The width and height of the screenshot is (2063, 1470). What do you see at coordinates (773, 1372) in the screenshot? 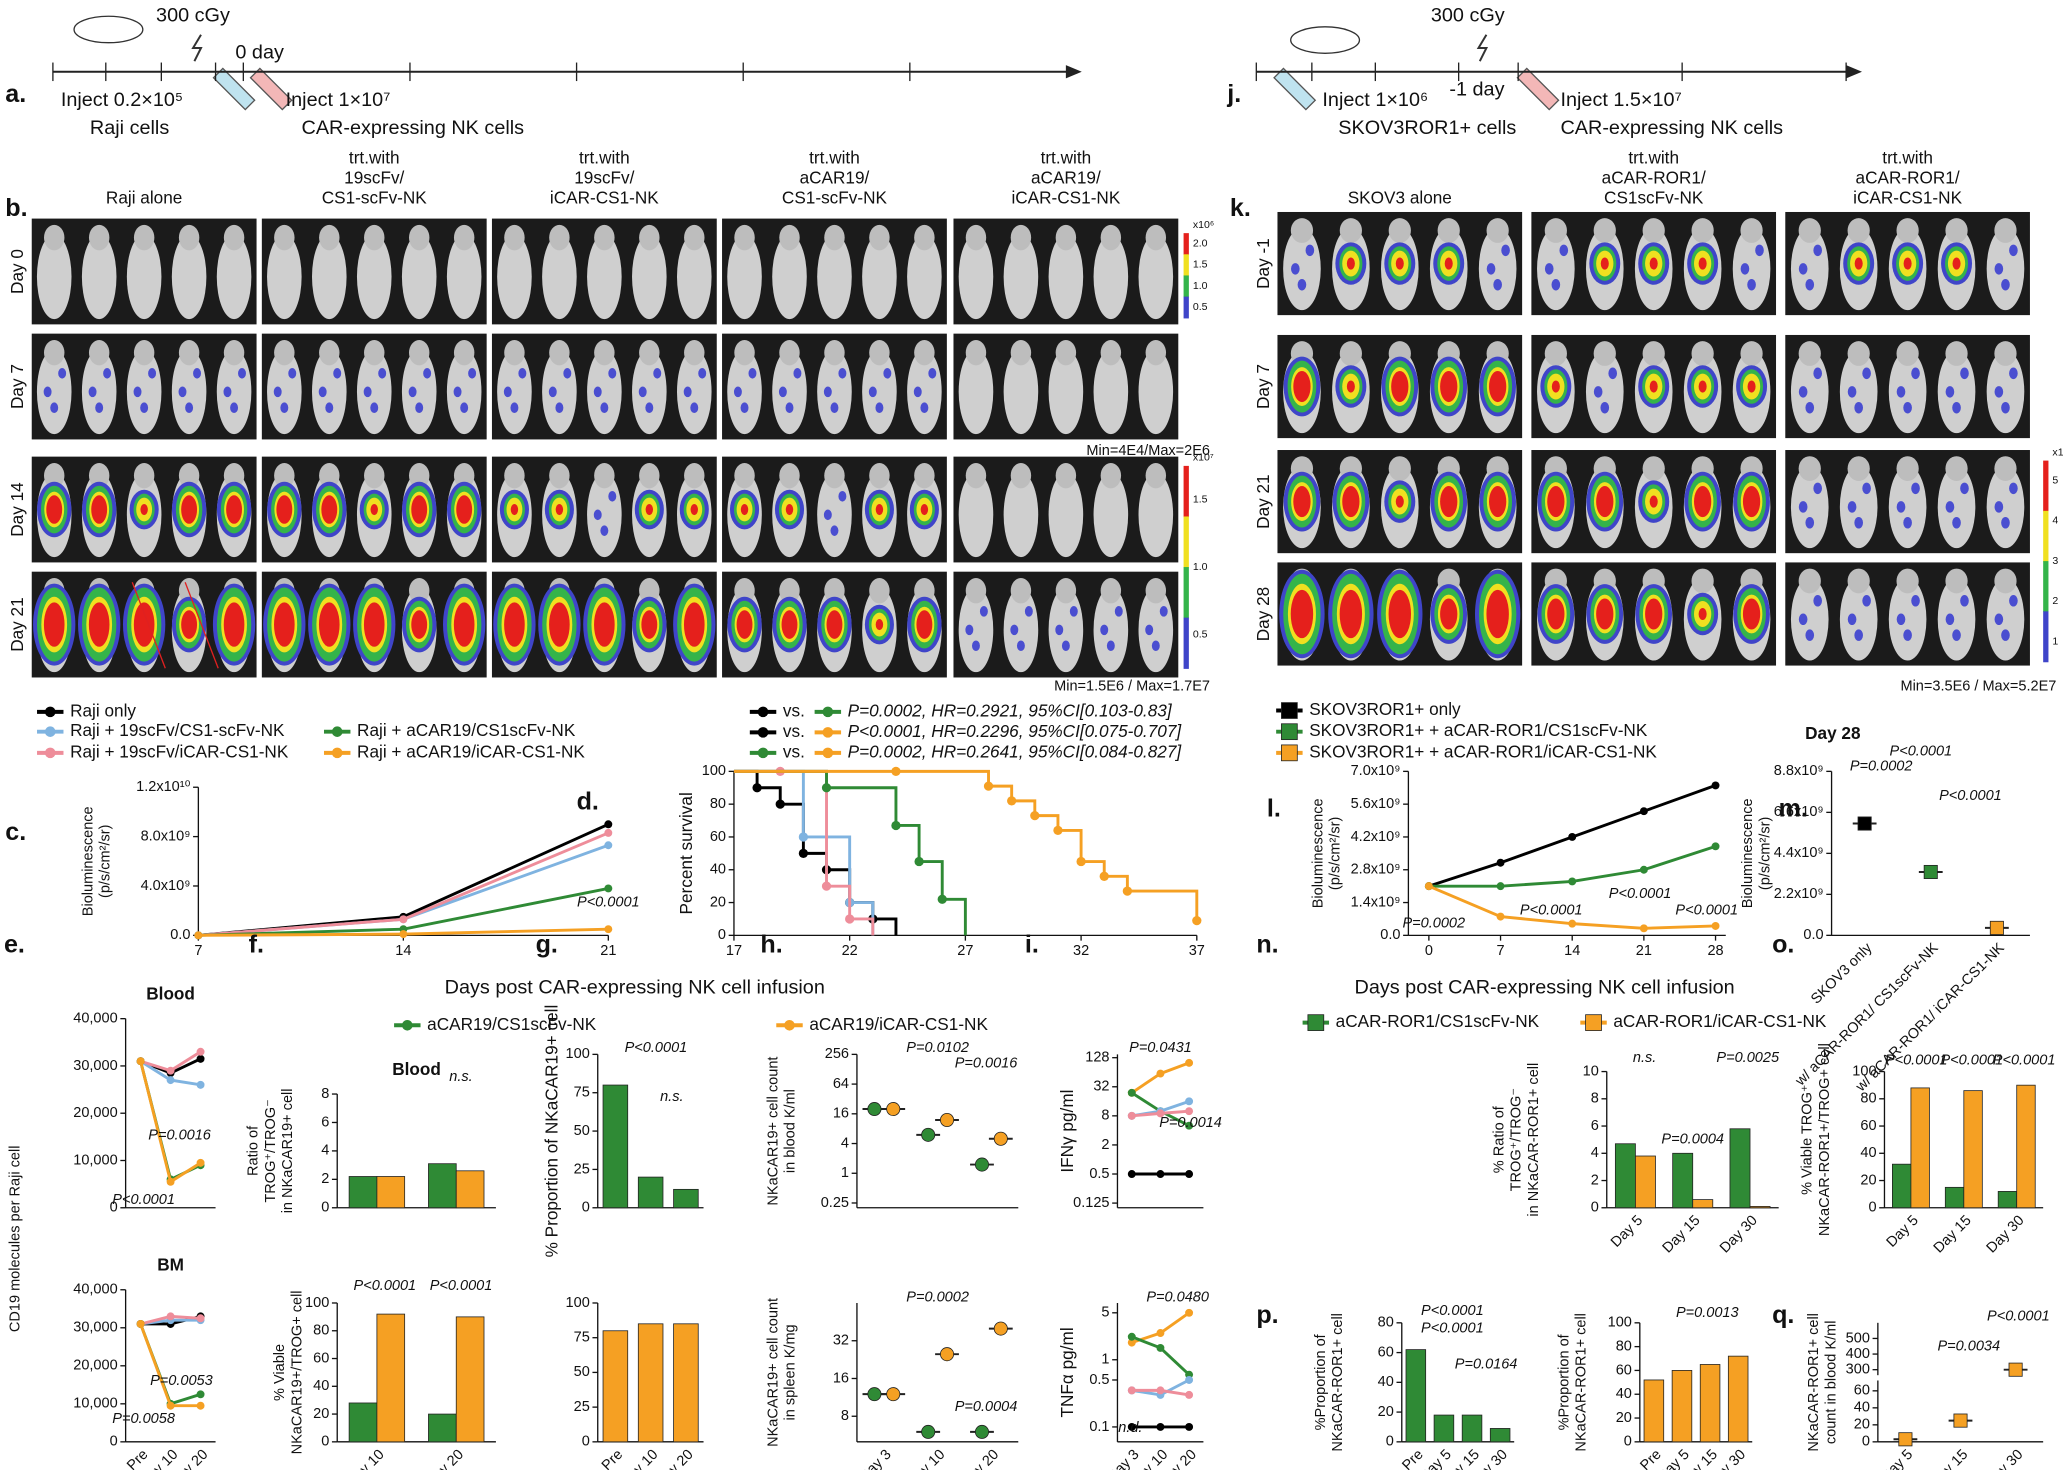
I see `y-axis-label: NKaCAR19+ cell count` at bounding box center [773, 1372].